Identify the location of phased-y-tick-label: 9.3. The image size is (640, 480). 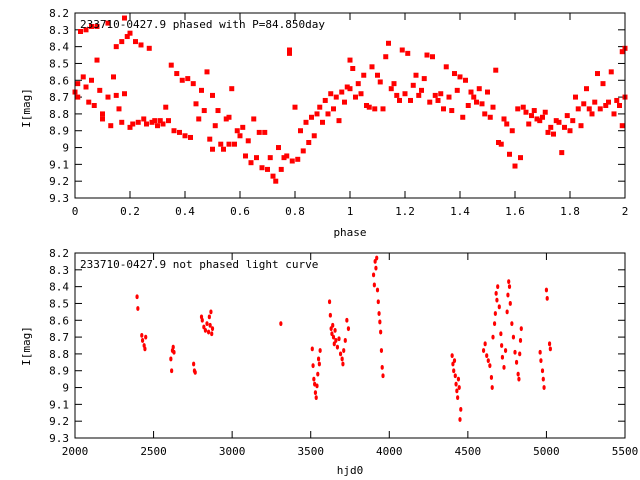
(59, 198).